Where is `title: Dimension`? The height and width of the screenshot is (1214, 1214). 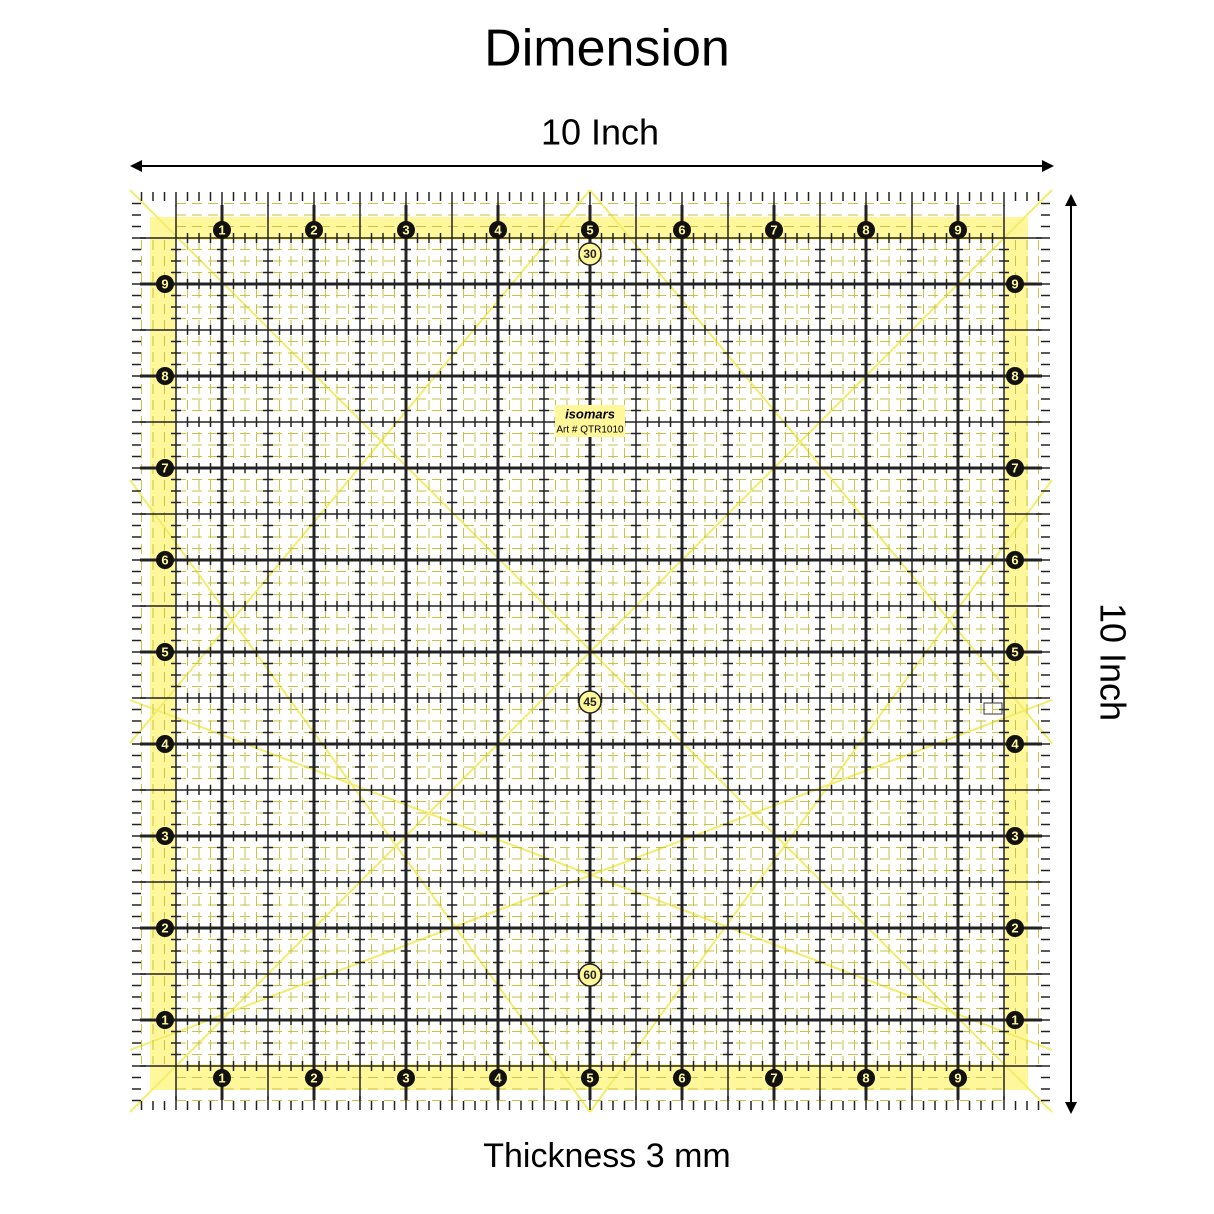
title: Dimension is located at coordinates (607, 49).